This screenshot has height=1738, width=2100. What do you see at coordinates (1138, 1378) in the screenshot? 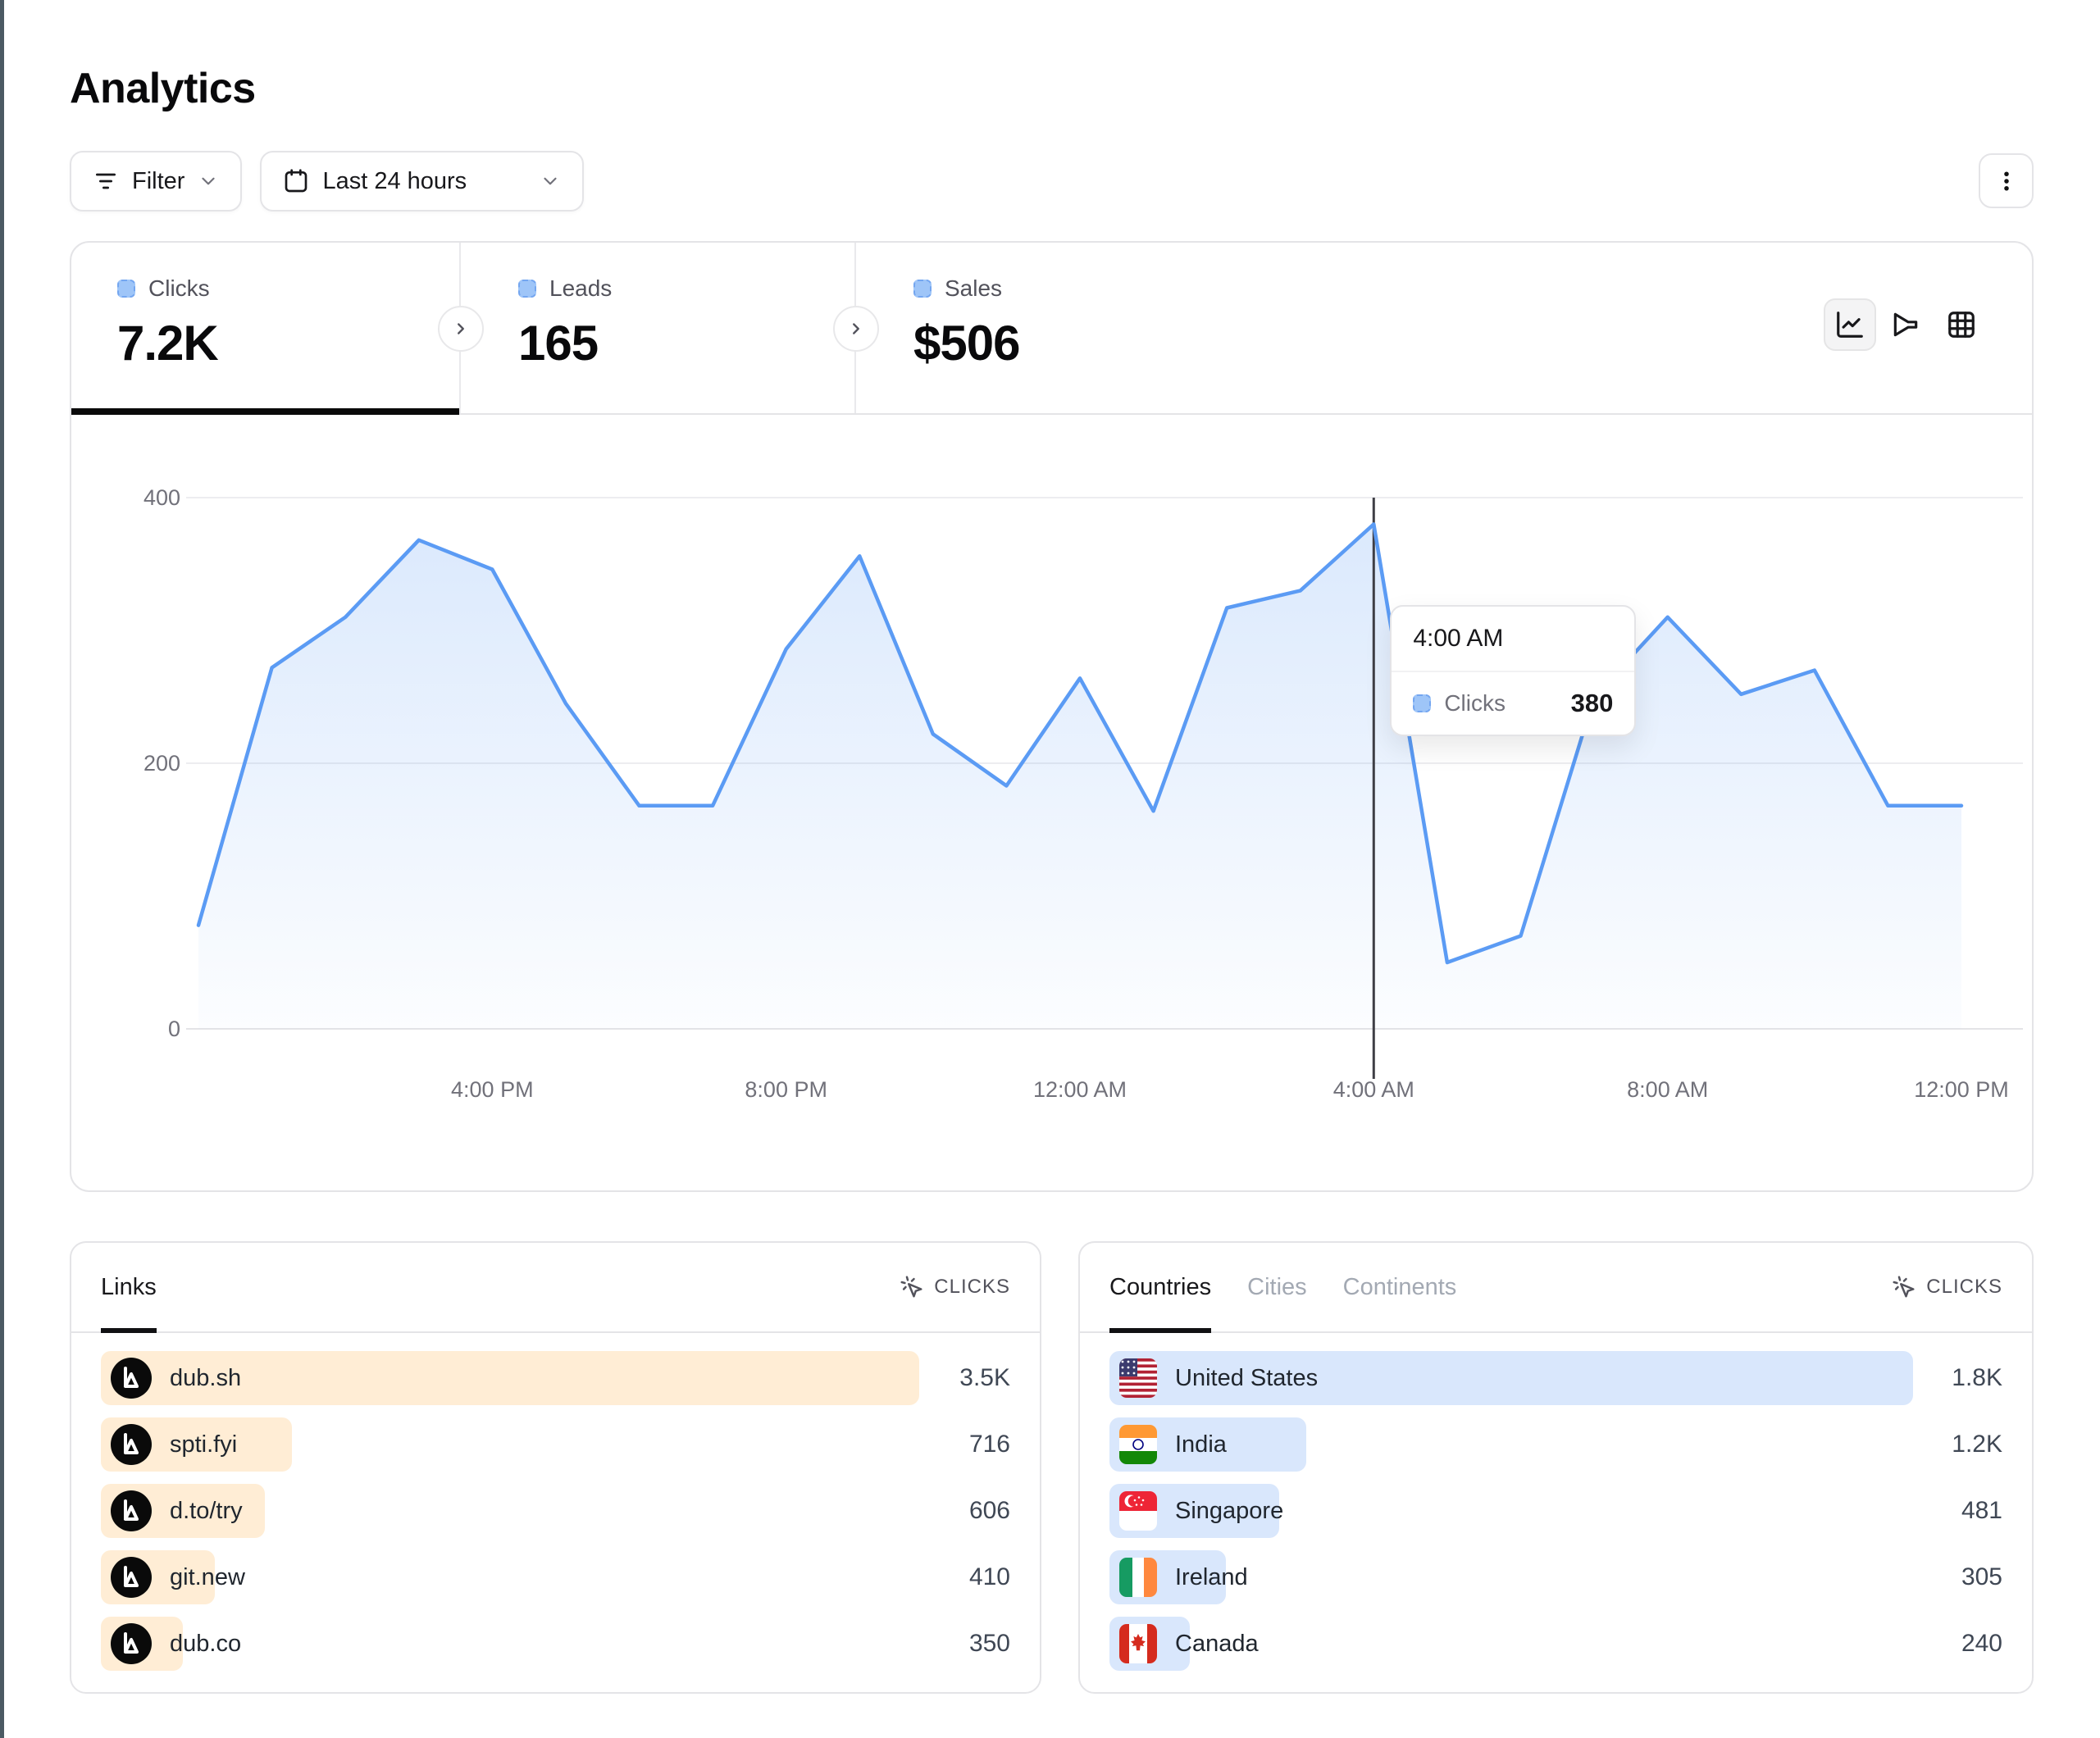
I see `us-flag-icon` at bounding box center [1138, 1378].